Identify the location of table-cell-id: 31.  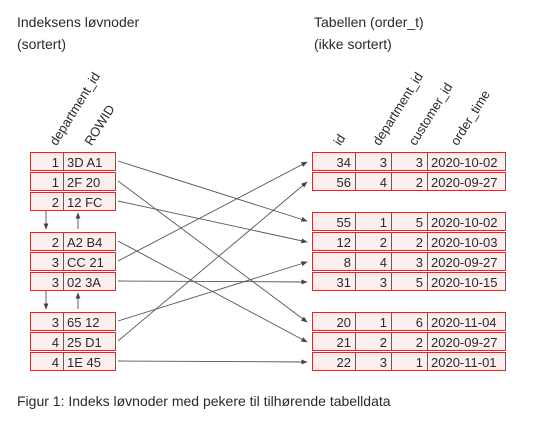
(334, 281).